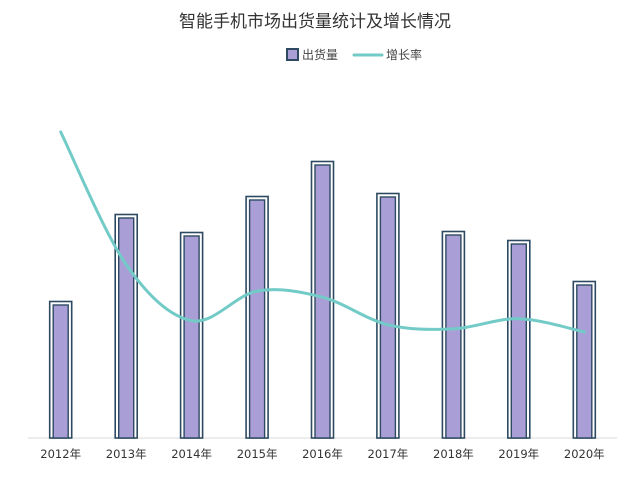 The height and width of the screenshot is (481, 631). I want to click on x-tick-label-4: 2015年, so click(257, 454).